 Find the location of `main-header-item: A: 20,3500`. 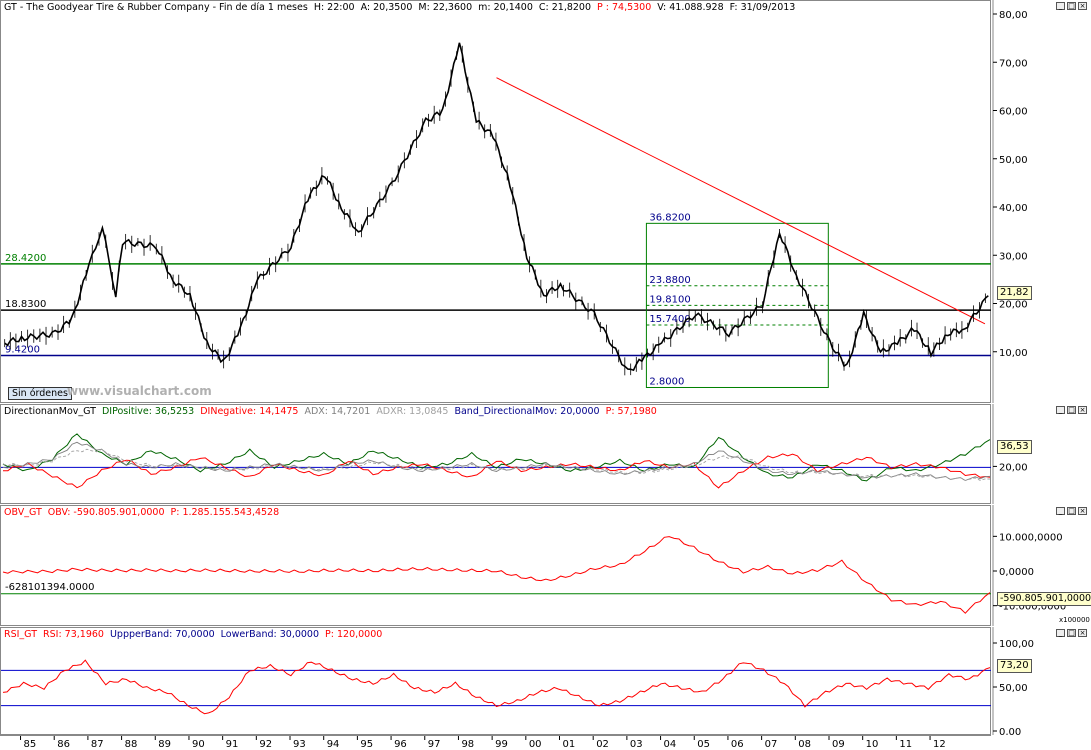

main-header-item: A: 20,3500 is located at coordinates (386, 7).